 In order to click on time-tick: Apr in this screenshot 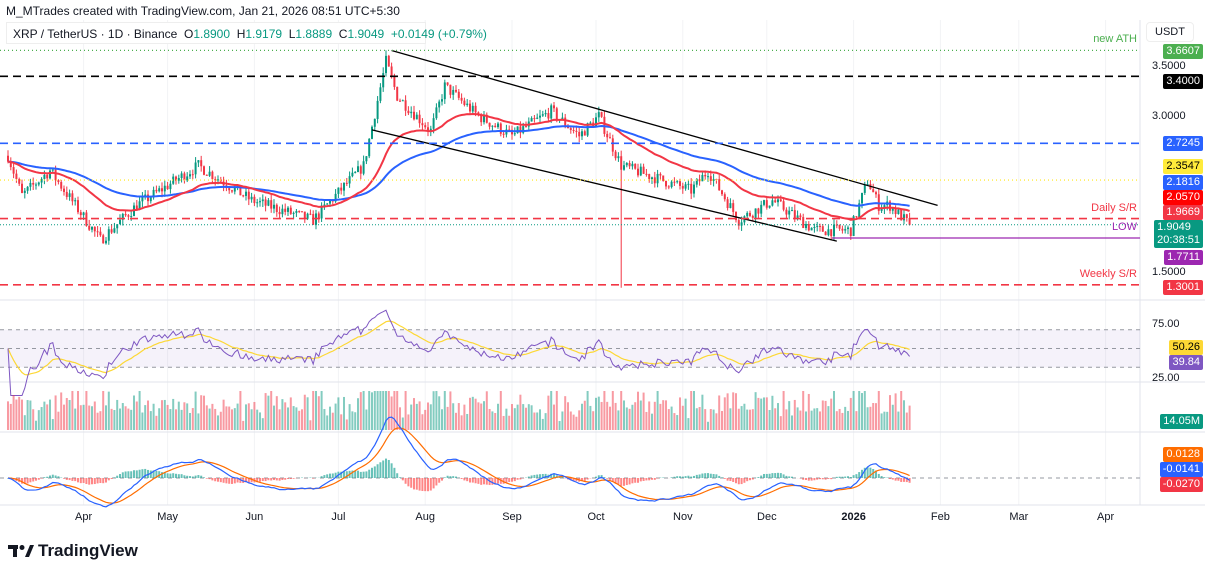, I will do `click(84, 517)`.